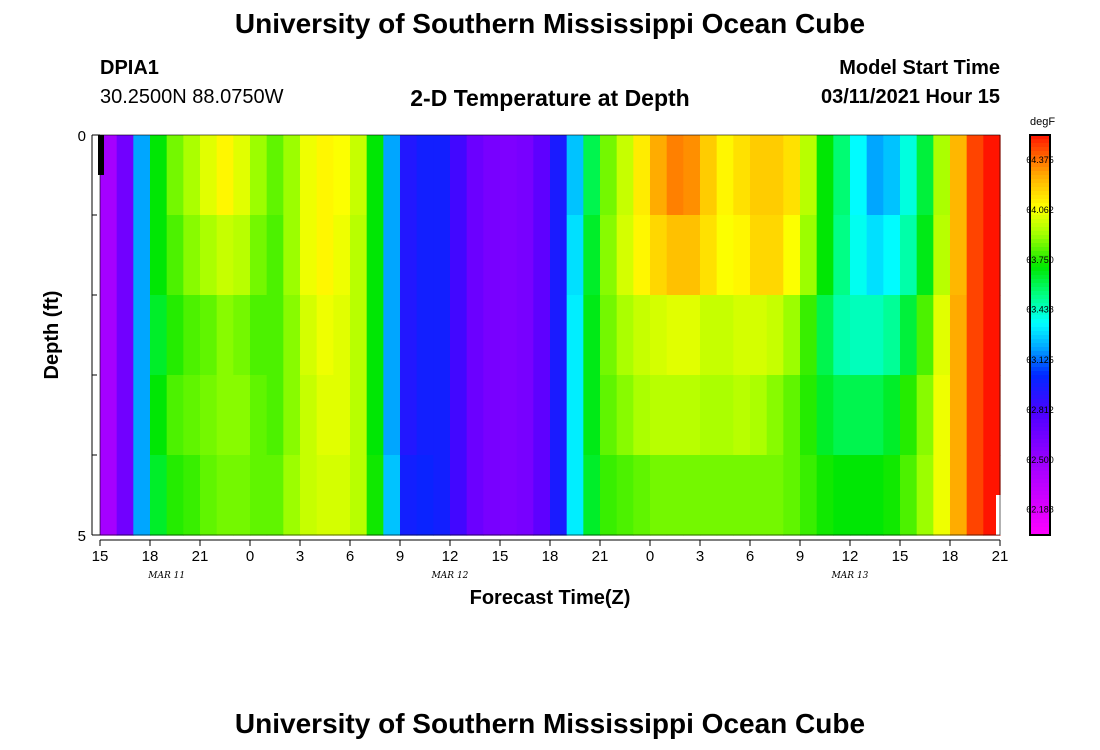  Describe the element at coordinates (1040, 335) in the screenshot. I see `colorbar-frame` at that location.